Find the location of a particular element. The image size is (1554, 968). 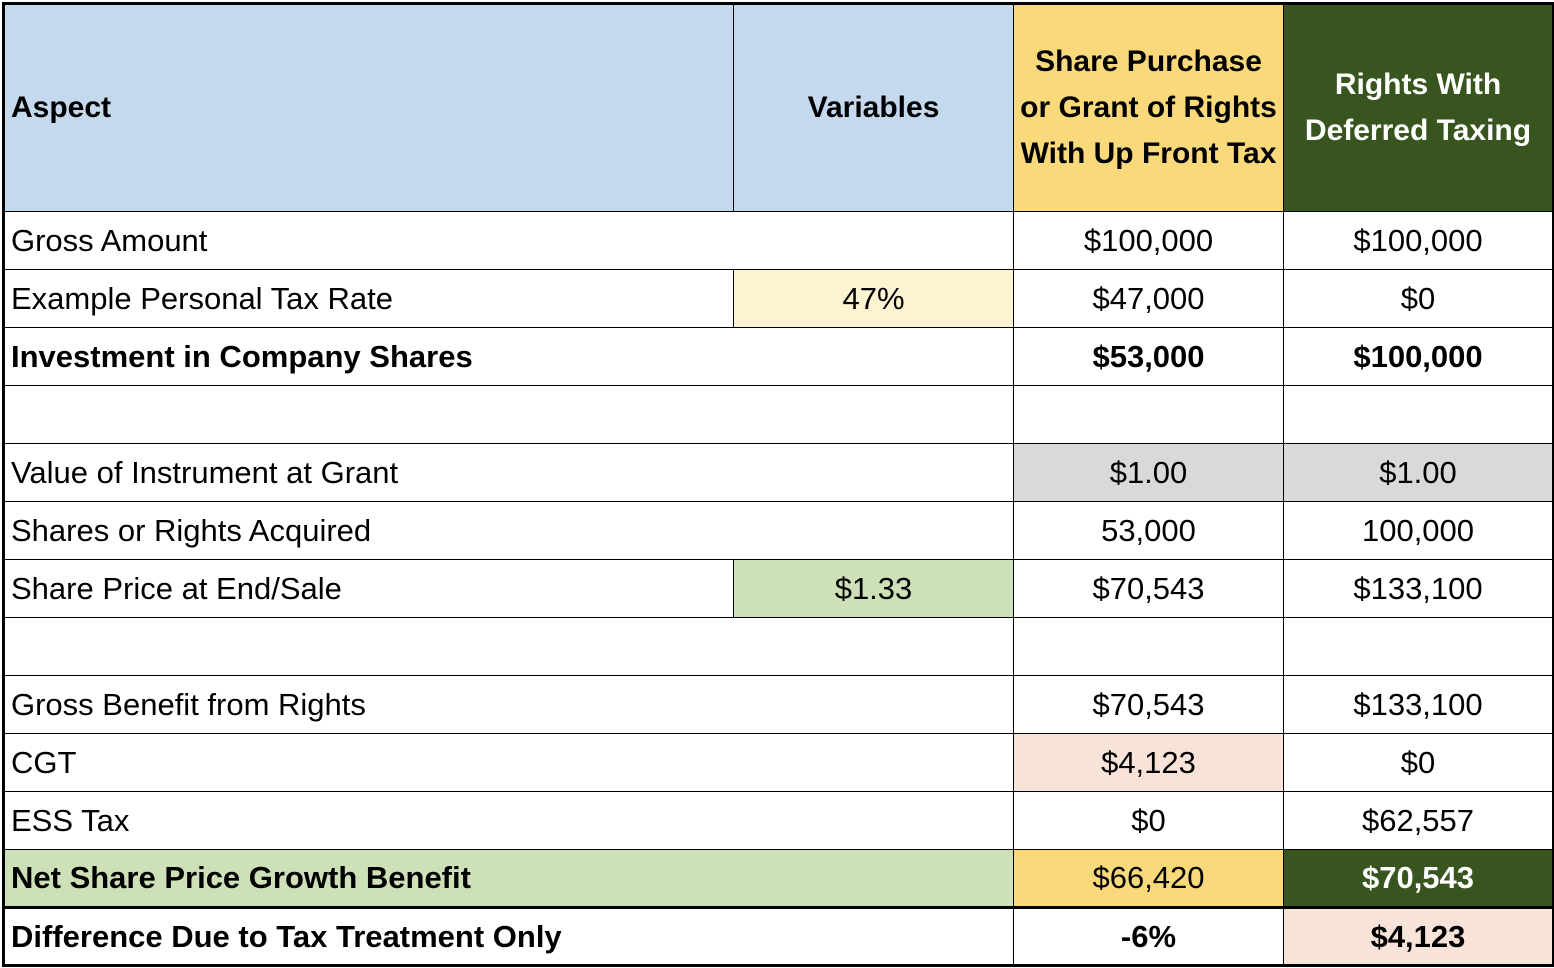

deferred-cgt: $0 is located at coordinates (1418, 762).